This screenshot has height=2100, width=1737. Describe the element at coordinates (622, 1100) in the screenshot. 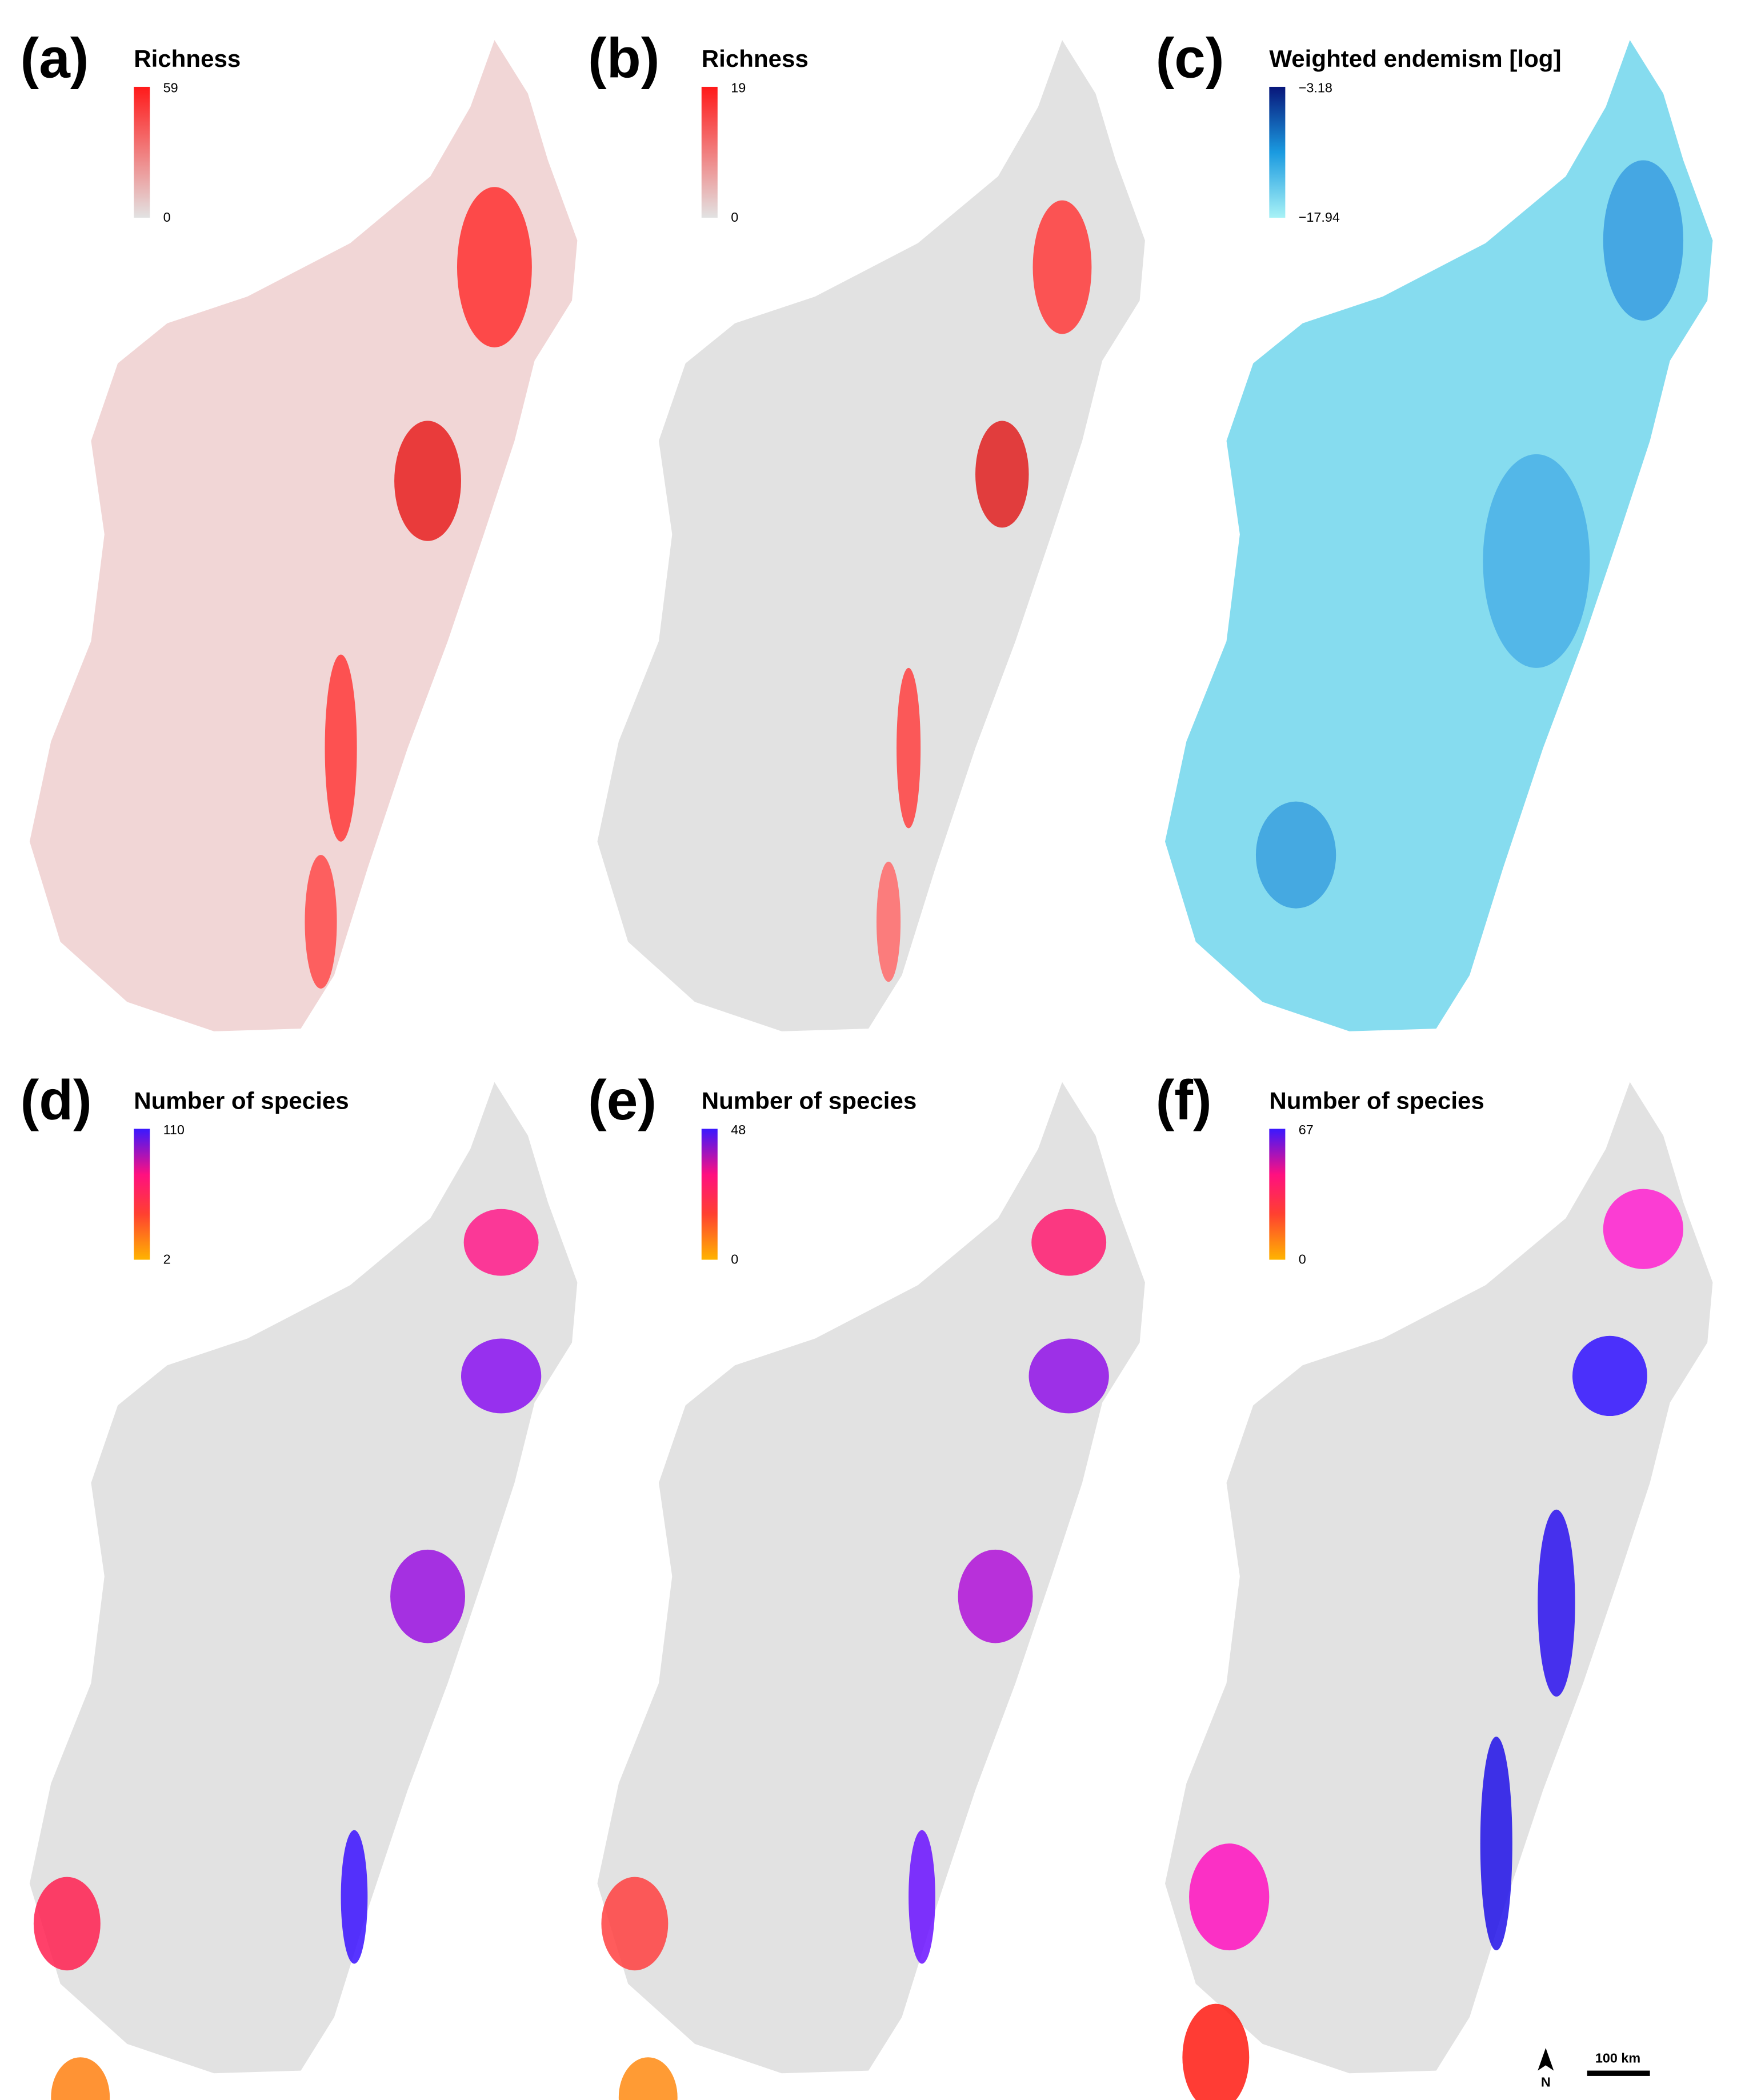

I see `panel-label: (e)` at that location.